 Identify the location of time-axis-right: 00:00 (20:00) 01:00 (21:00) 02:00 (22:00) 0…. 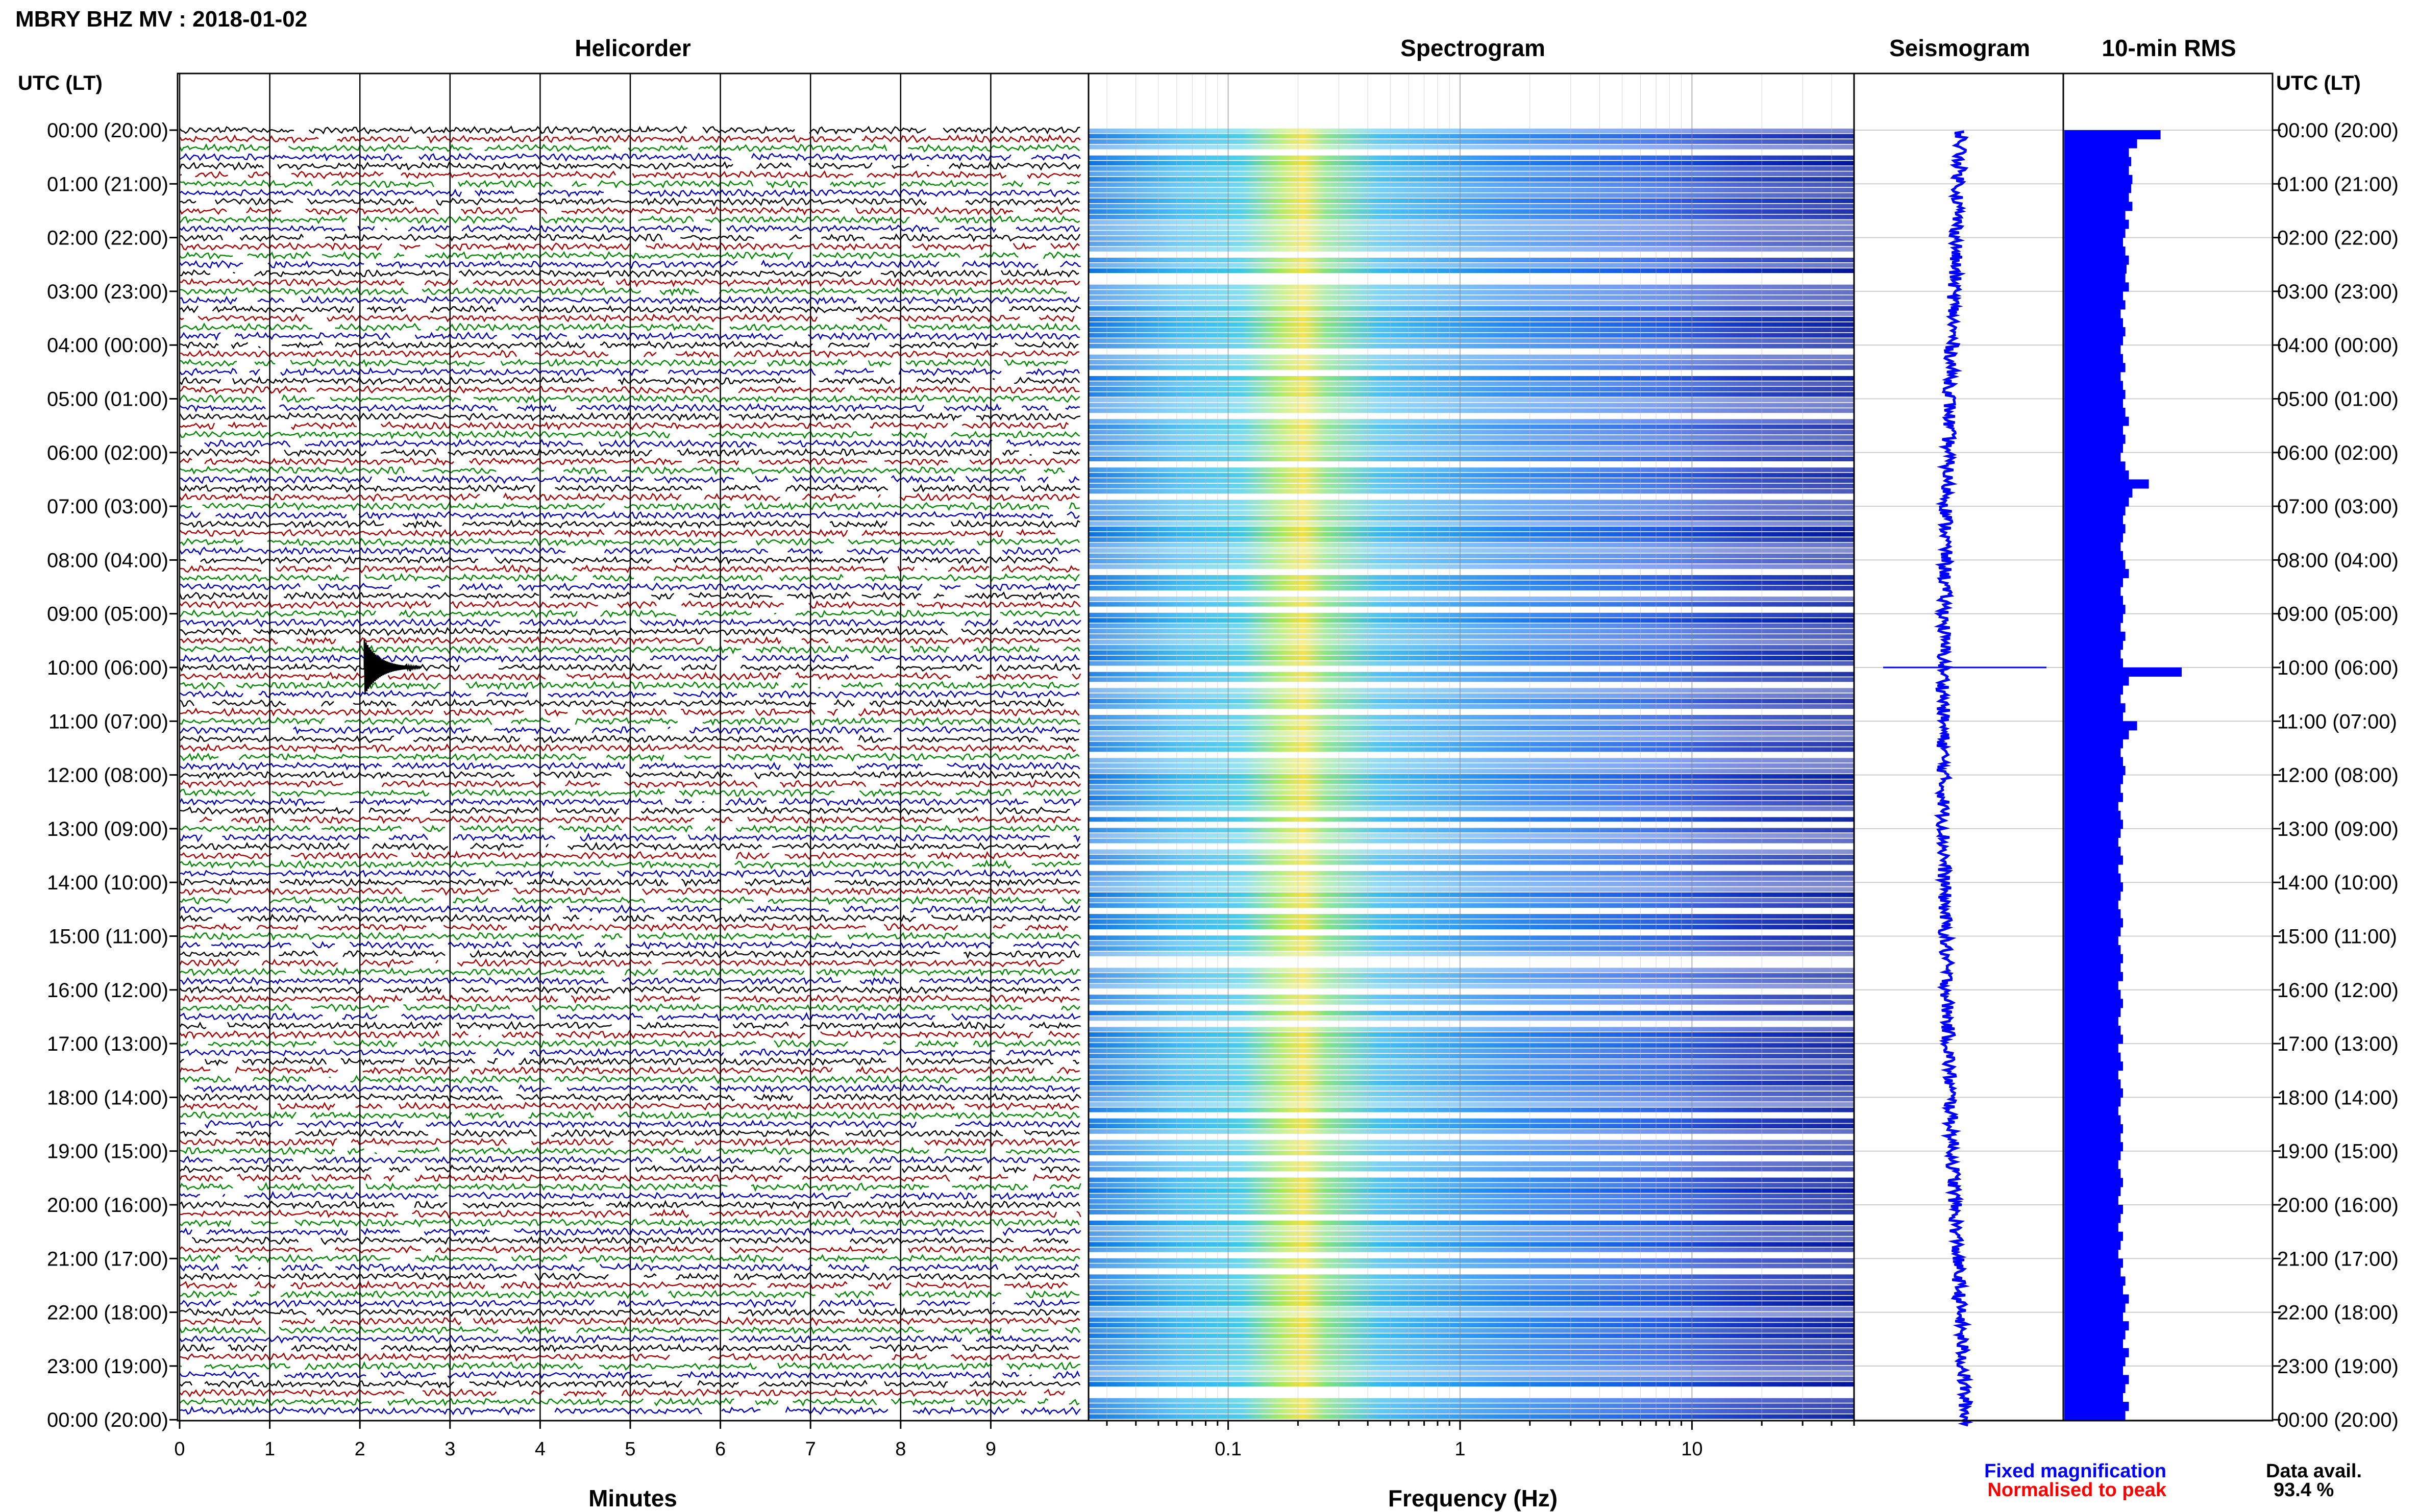
(2336, 775).